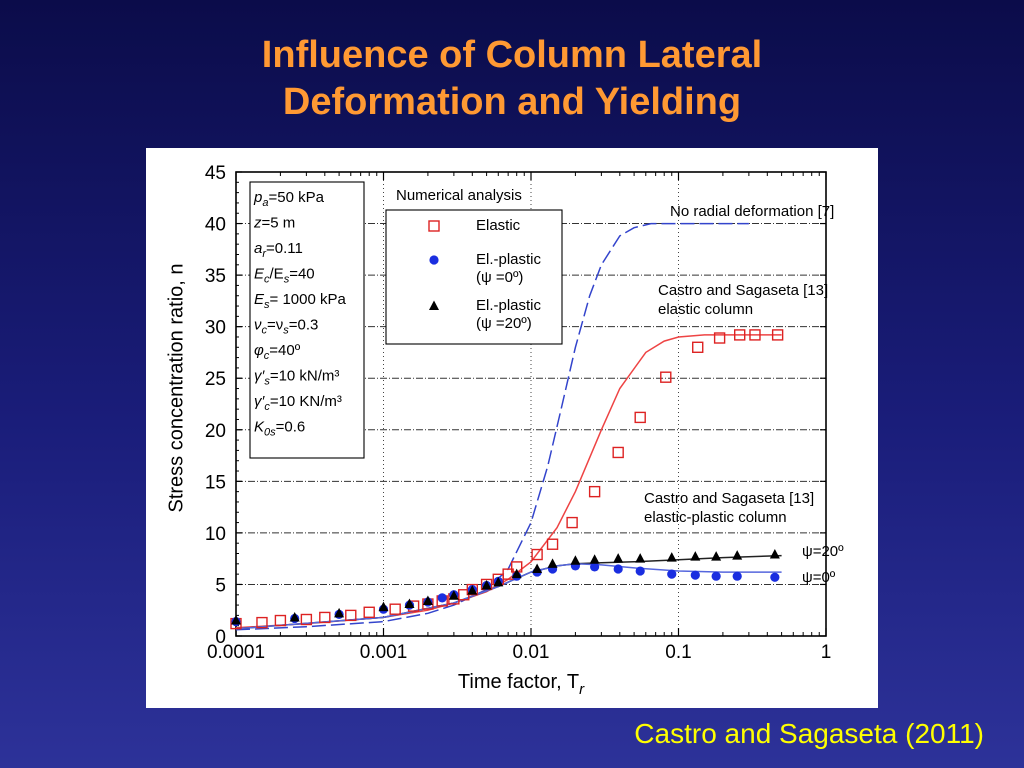  What do you see at coordinates (284, 276) in the screenshot?
I see `parameter-line: Ec/Es=40` at bounding box center [284, 276].